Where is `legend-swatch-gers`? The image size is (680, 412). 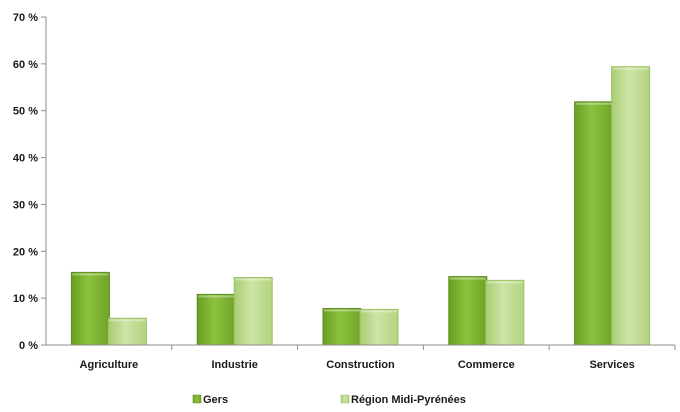 legend-swatch-gers is located at coordinates (197, 399).